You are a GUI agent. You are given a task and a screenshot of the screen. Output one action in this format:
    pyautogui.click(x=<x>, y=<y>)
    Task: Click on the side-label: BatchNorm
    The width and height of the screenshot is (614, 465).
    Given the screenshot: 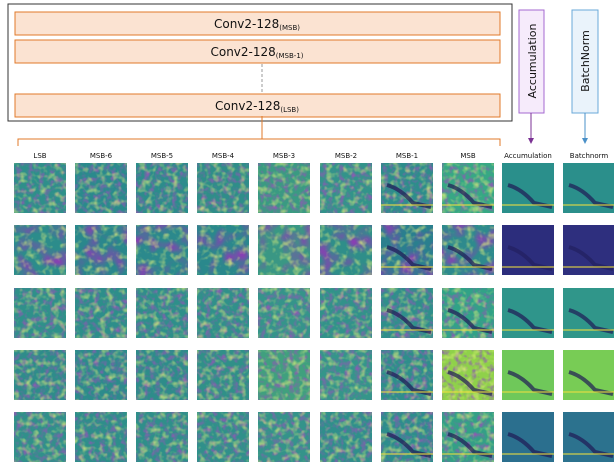 What is the action you would take?
    pyautogui.click(x=585, y=61)
    